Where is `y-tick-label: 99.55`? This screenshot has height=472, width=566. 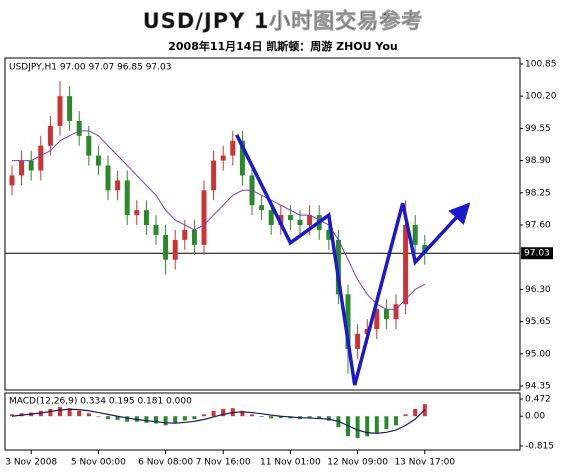
y-tick-label: 99.55 is located at coordinates (538, 129).